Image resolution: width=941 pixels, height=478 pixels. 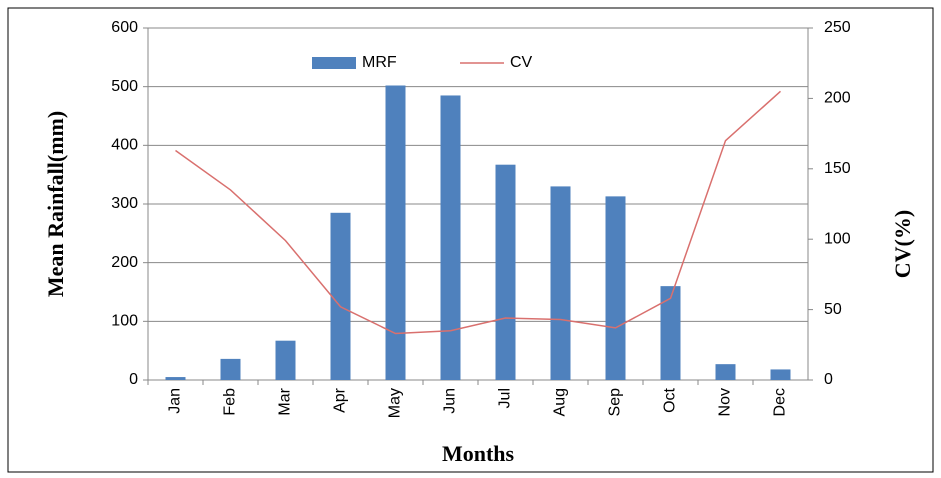 I want to click on y-tick-label: 300, so click(x=124, y=203).